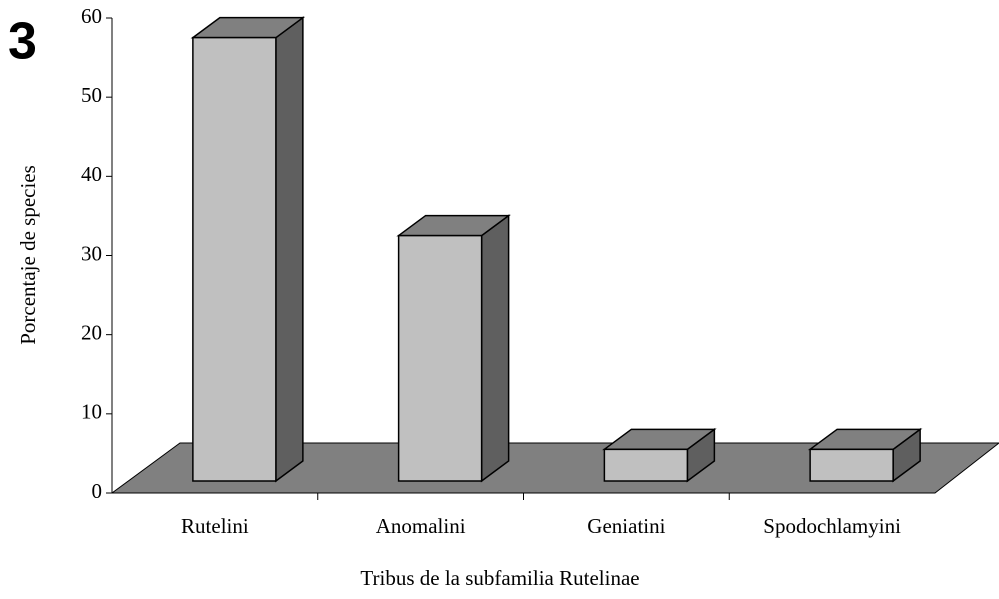 The image size is (999, 599). I want to click on y-tick-label: 50, so click(91, 95).